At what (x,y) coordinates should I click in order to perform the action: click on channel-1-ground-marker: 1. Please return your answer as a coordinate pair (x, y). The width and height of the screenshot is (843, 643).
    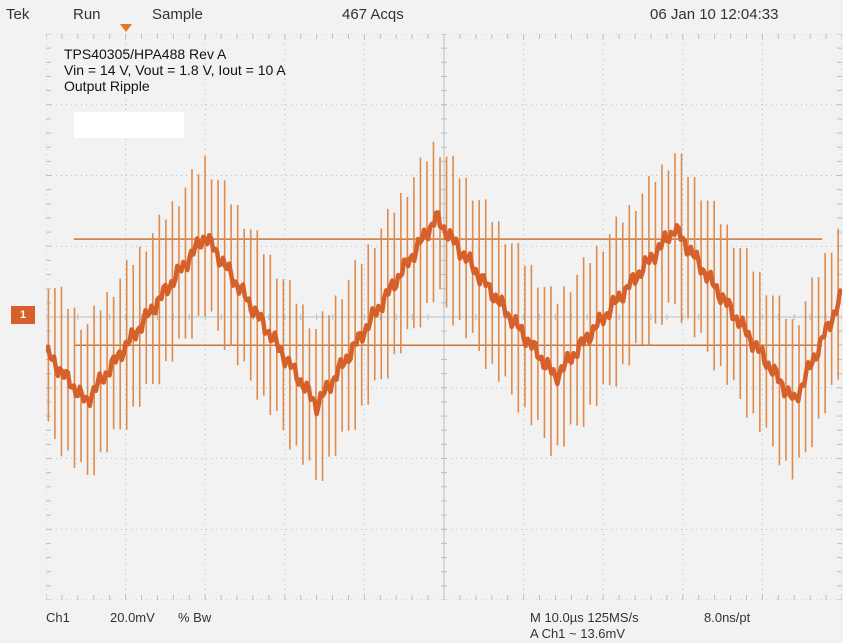
    Looking at the image, I should click on (23, 315).